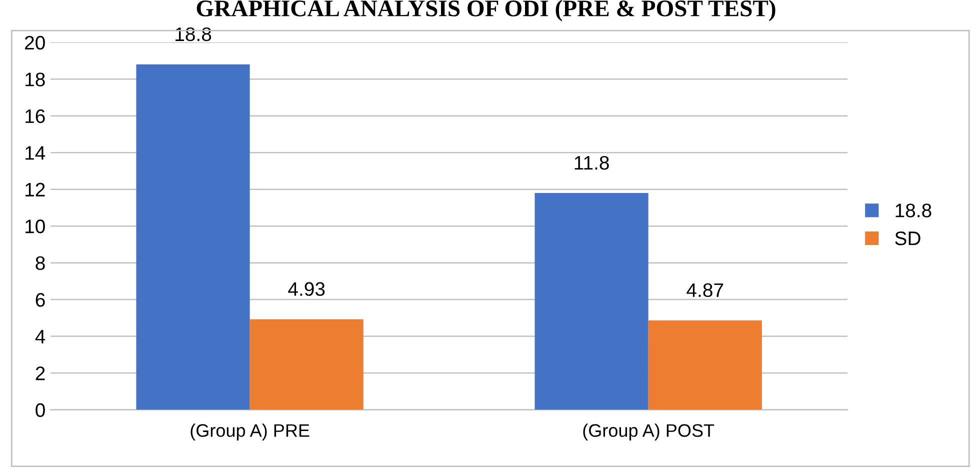 The image size is (972, 471). I want to click on y-tick-label: 10, so click(35, 227).